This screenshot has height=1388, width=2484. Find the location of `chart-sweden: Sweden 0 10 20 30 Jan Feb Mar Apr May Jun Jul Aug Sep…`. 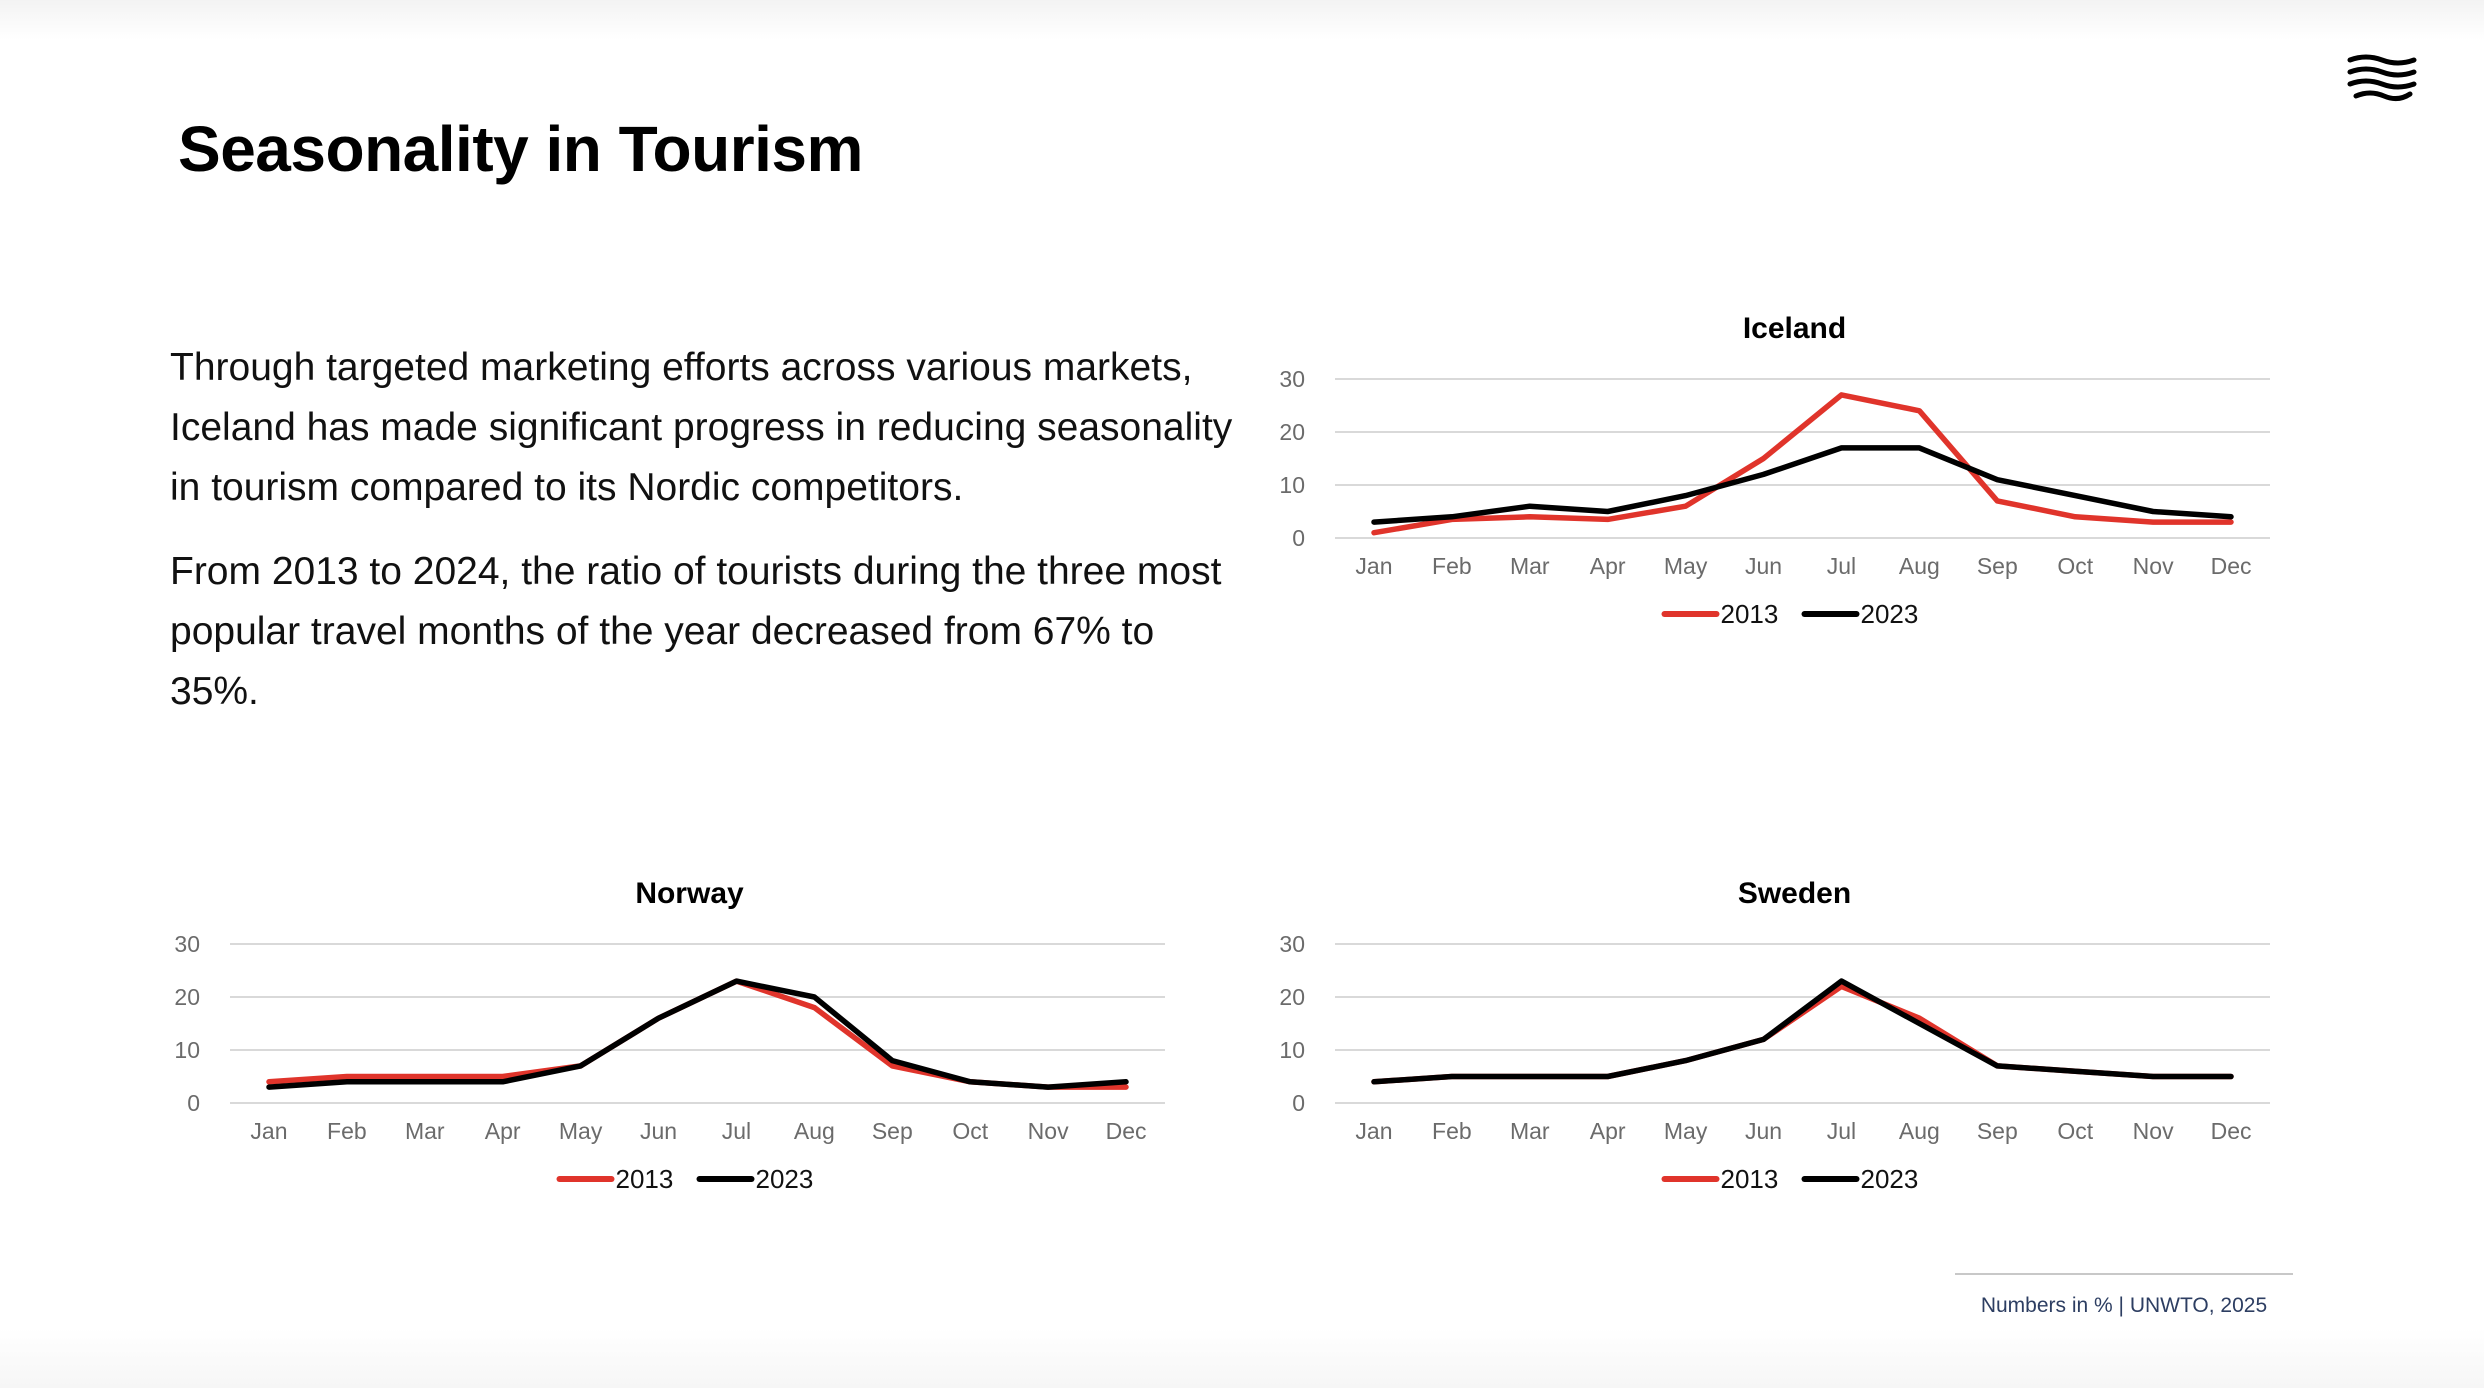

chart-sweden: Sweden 0 10 20 30 Jan Feb Mar Apr May Jun Jul Aug Sep… is located at coordinates (1780, 1045).